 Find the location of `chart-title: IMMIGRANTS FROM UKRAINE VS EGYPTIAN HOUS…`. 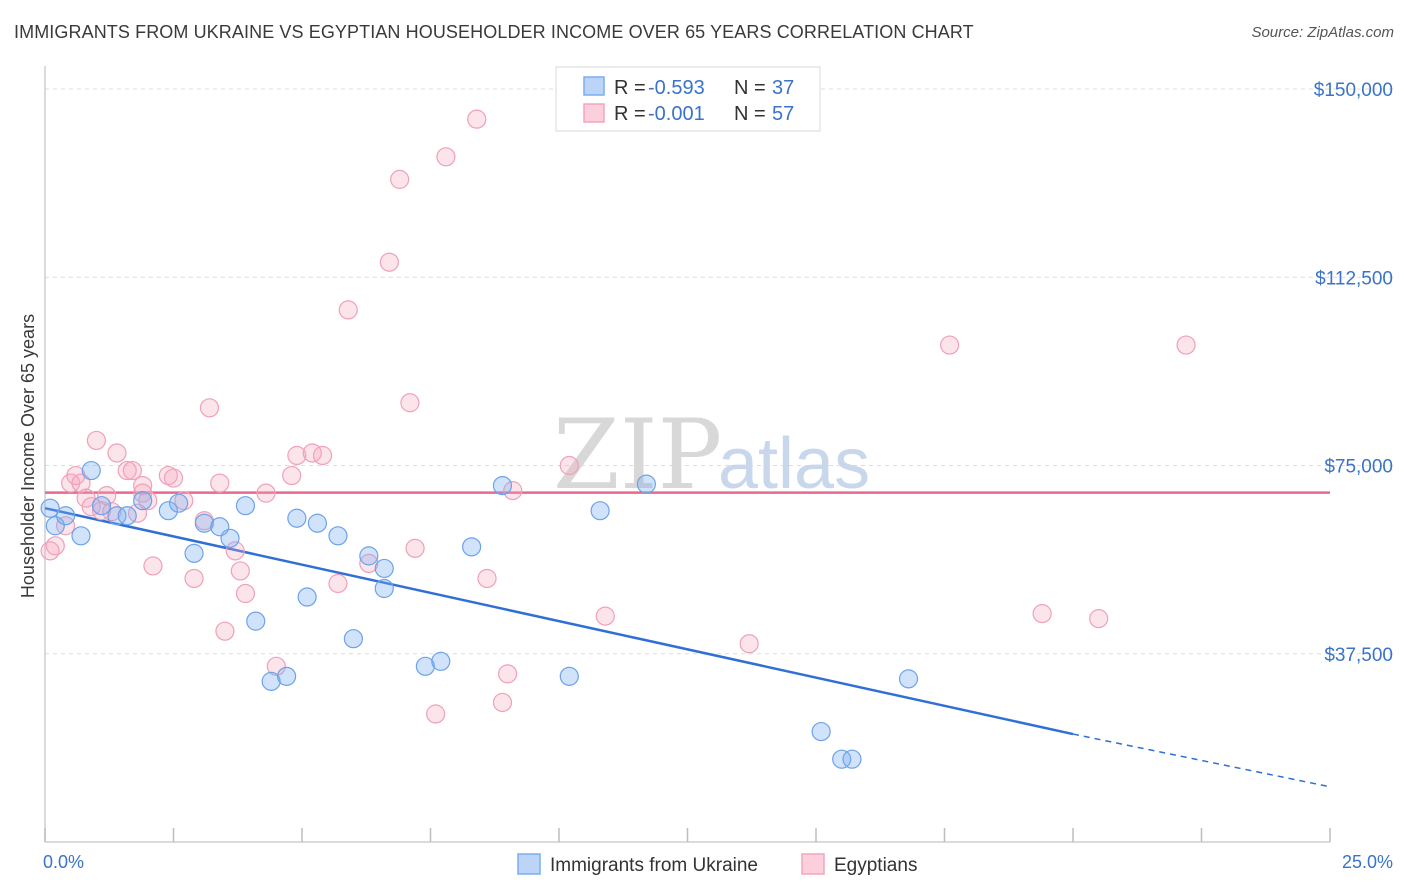

chart-title: IMMIGRANTS FROM UKRAINE VS EGYPTIAN HOUS… is located at coordinates (494, 32).